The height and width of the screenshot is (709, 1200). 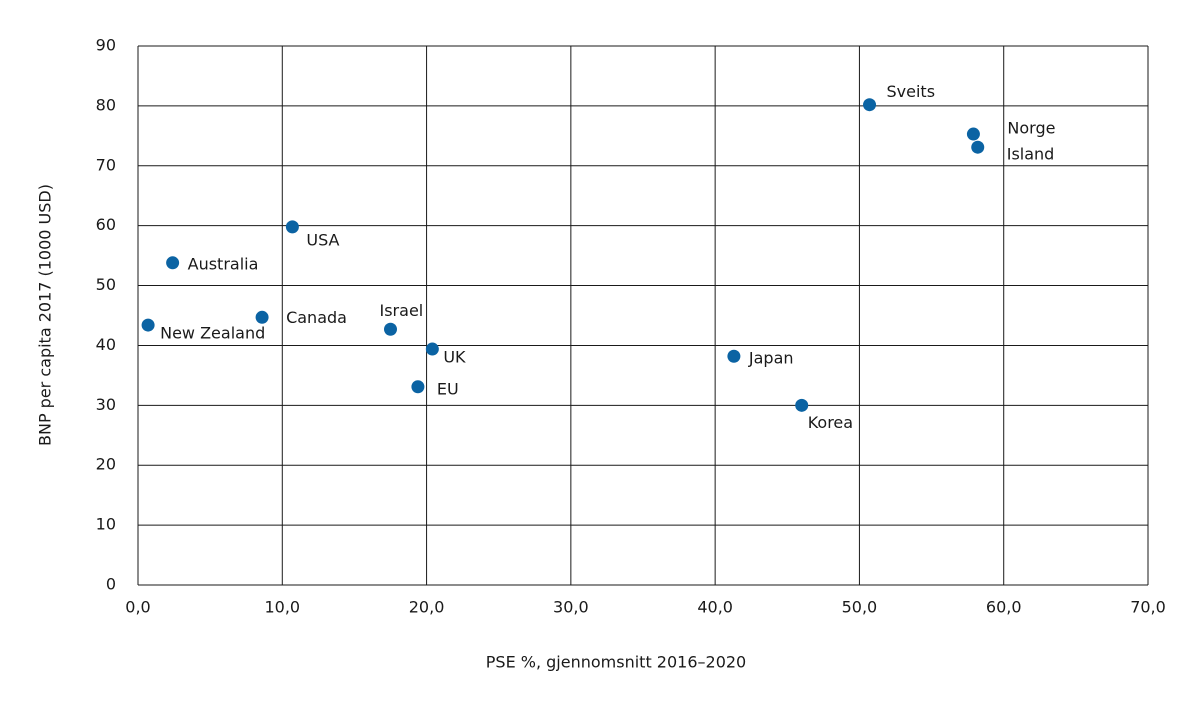 What do you see at coordinates (427, 607) in the screenshot?
I see `x-tick-label: 20,0` at bounding box center [427, 607].